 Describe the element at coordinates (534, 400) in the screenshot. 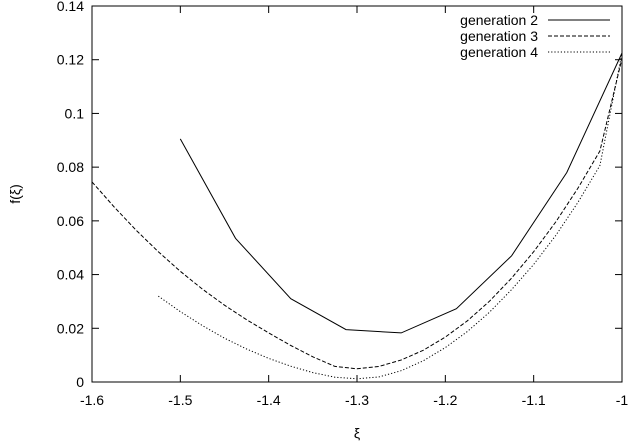

I see `x-tick-label: -1.1` at that location.